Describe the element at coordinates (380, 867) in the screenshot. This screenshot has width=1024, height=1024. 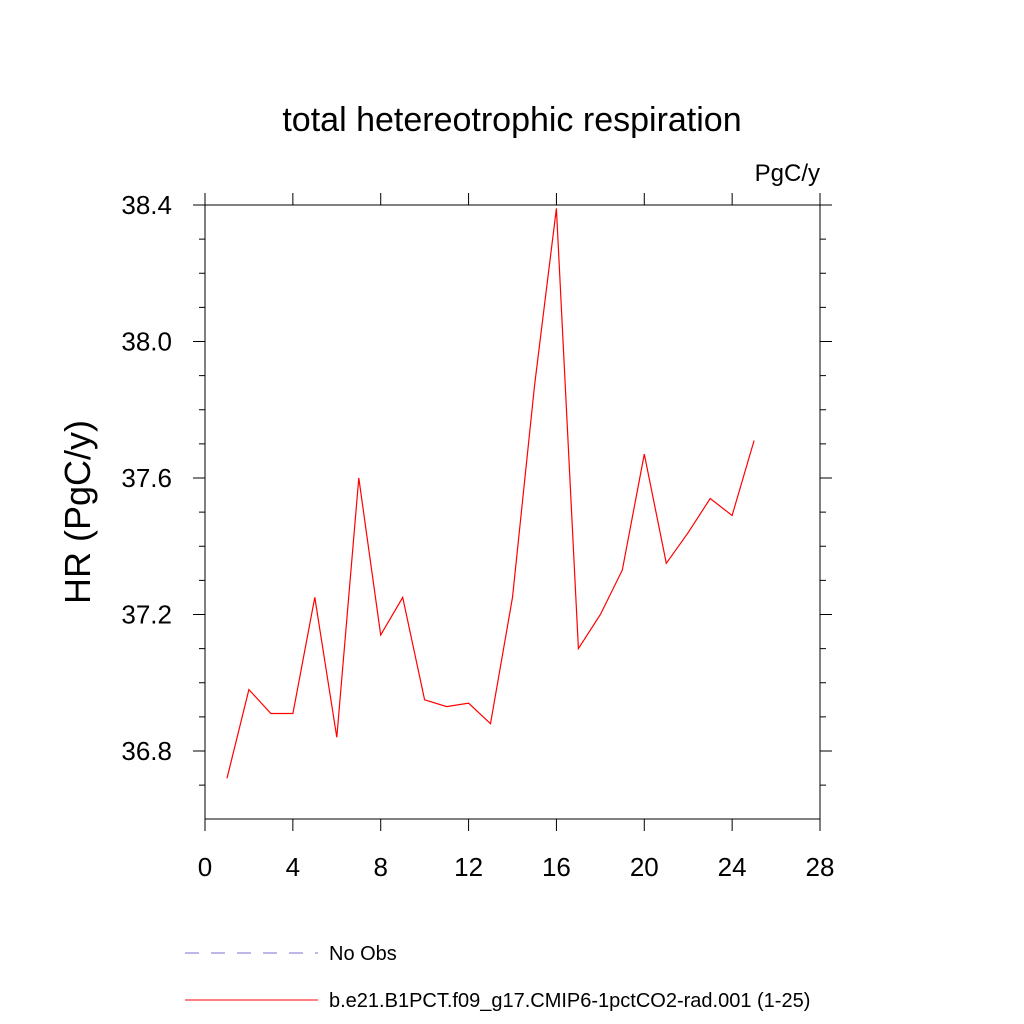
I see `x-tick-label: 8` at that location.